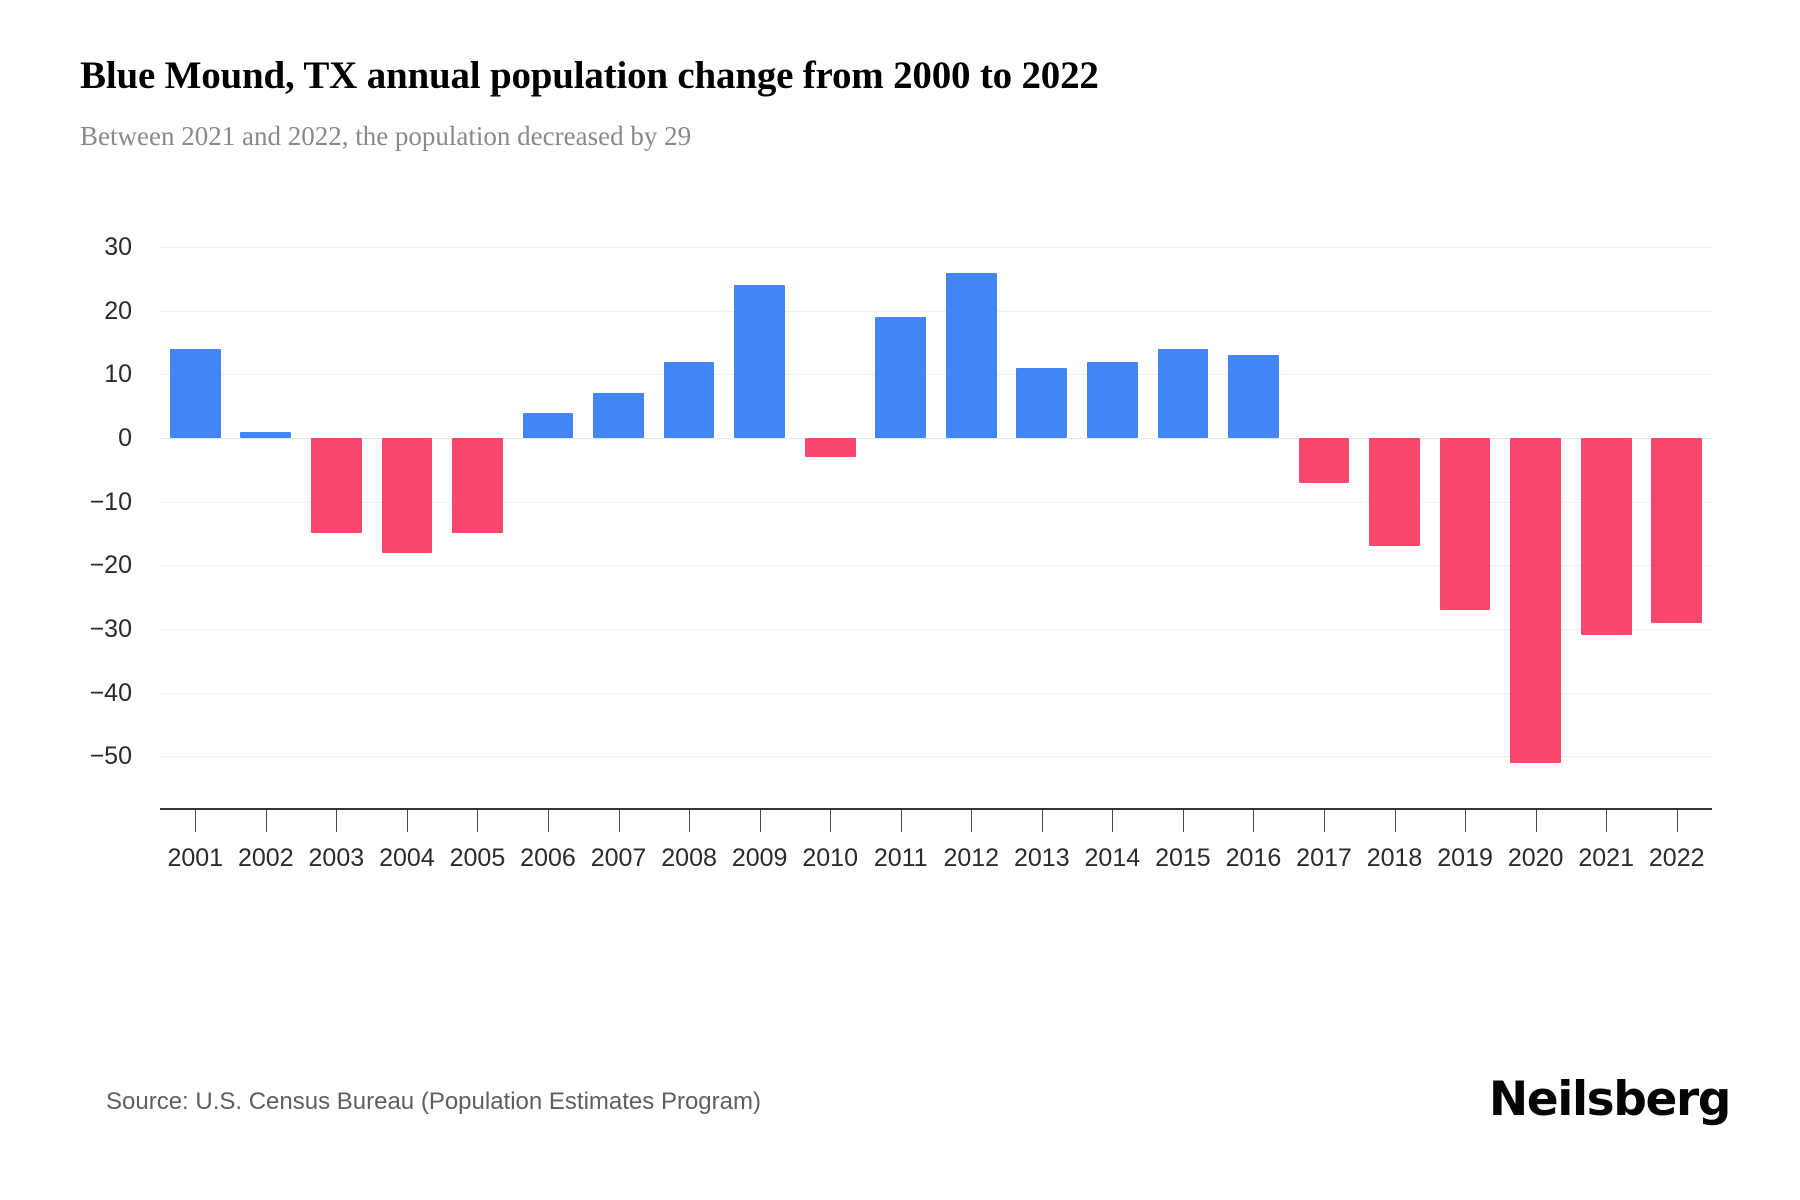  I want to click on y-axis-tick-label: −30, so click(110, 628).